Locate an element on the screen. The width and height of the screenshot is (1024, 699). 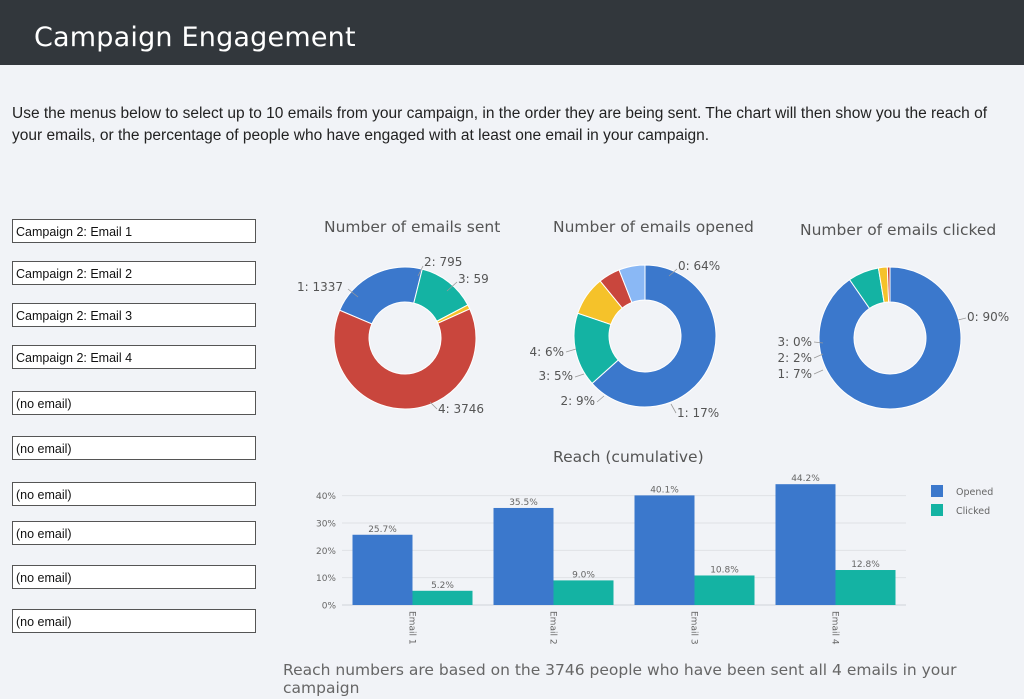
donut1-label-3: 3: 59 is located at coordinates (473, 279).